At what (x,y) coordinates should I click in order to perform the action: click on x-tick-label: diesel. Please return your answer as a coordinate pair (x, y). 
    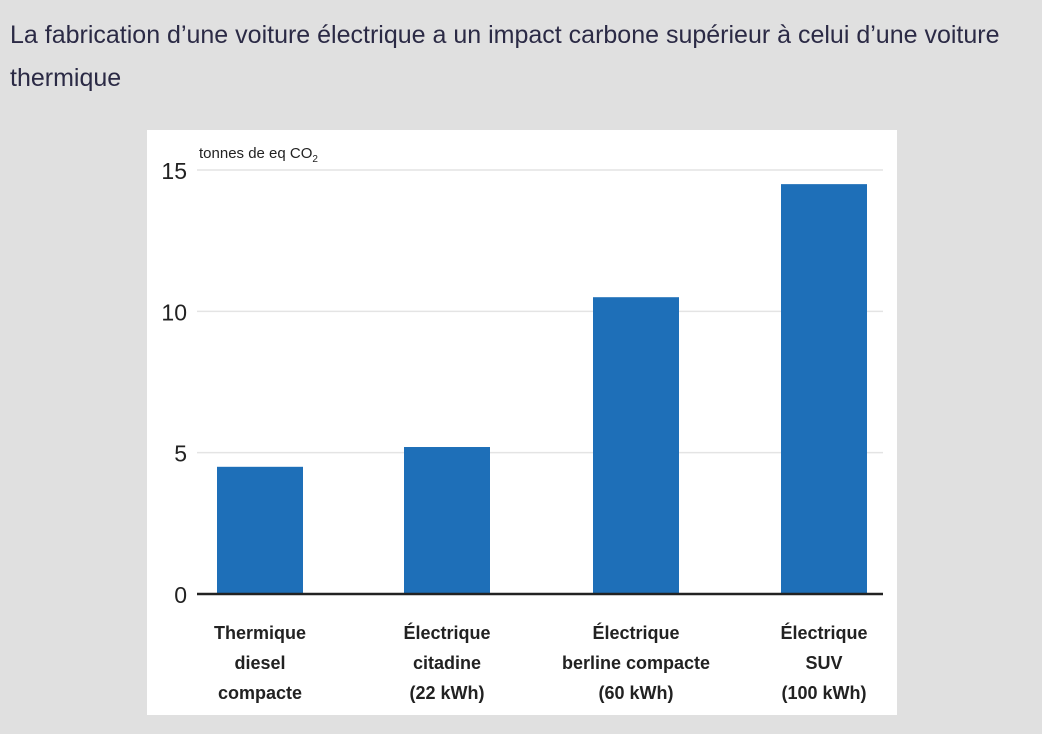
    Looking at the image, I should click on (259, 663).